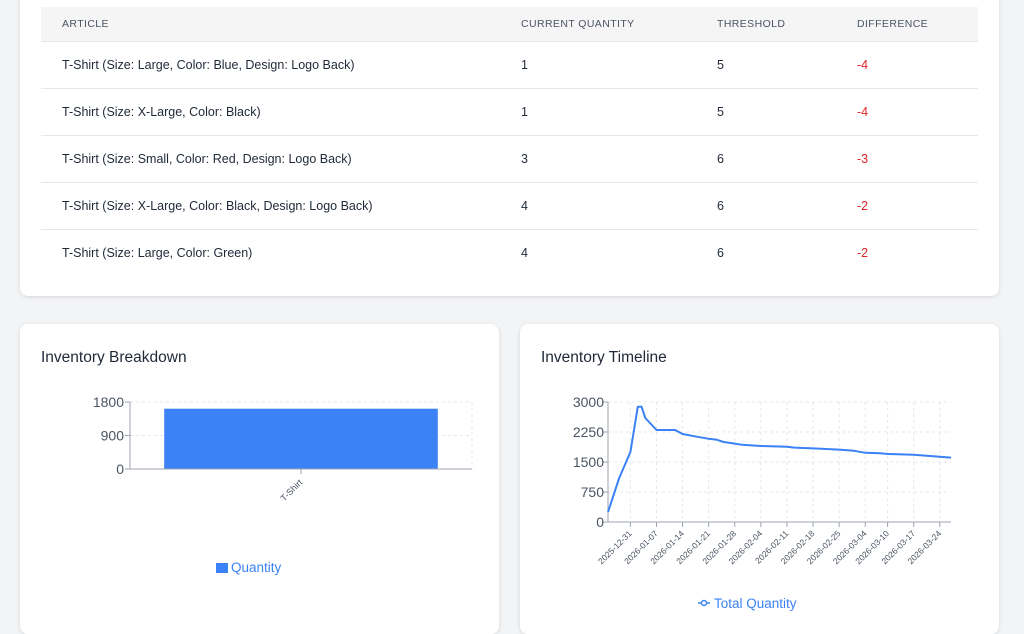  I want to click on legend-marker, so click(704, 603).